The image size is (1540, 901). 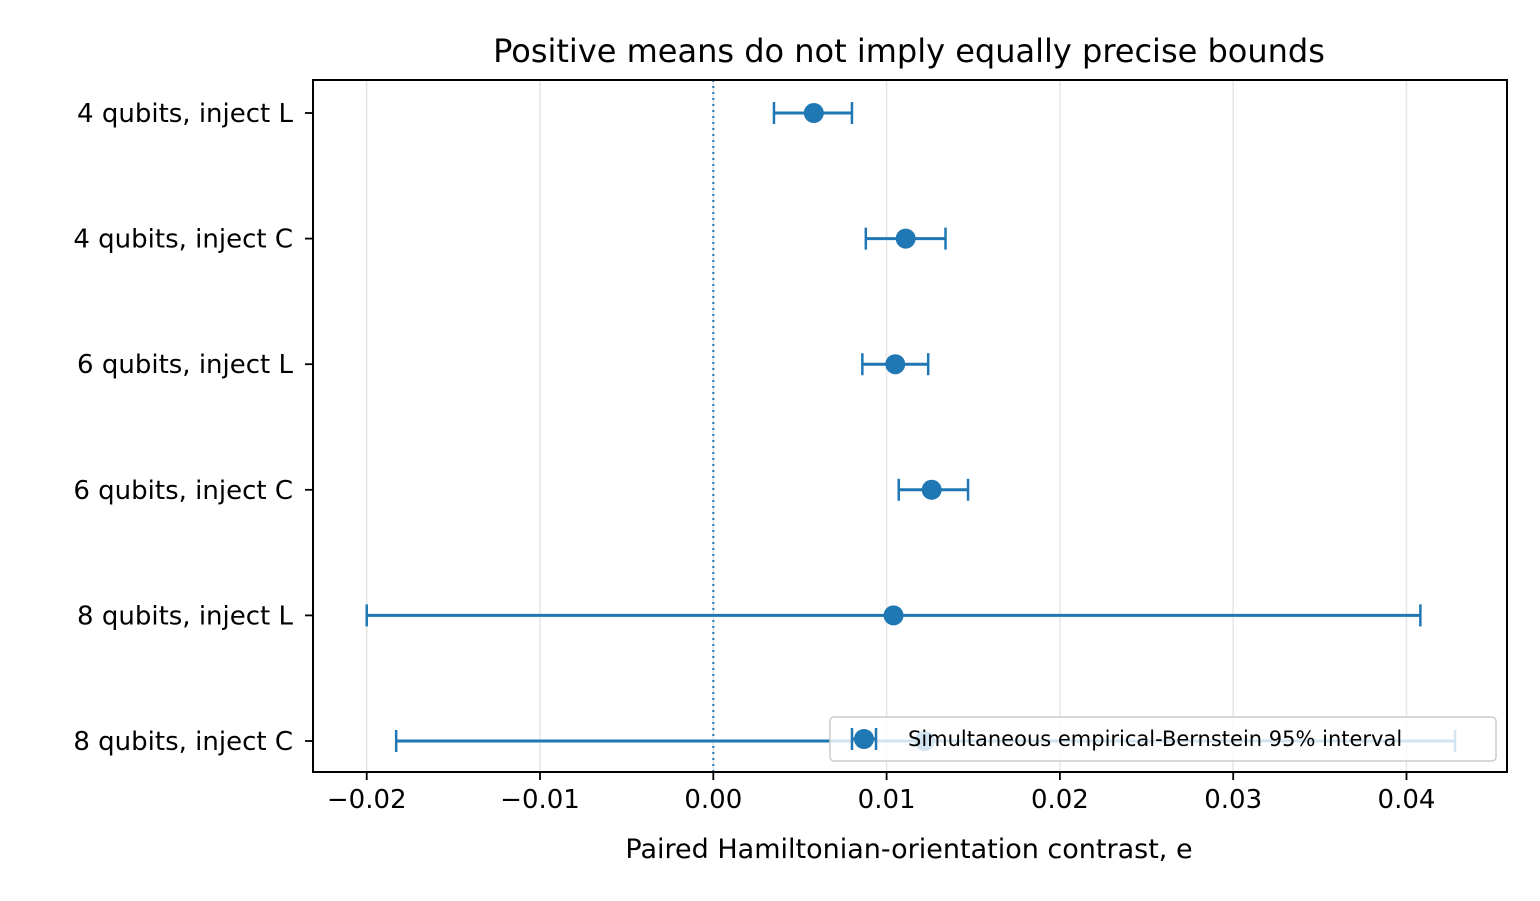 What do you see at coordinates (887, 800) in the screenshot?
I see `x-tick-label: 0.01` at bounding box center [887, 800].